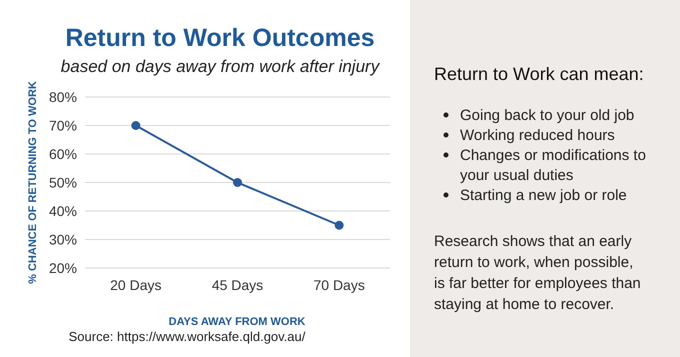 The width and height of the screenshot is (680, 357). Describe the element at coordinates (553, 165) in the screenshot. I see `text: Changes or modifications to your usual duties` at that location.